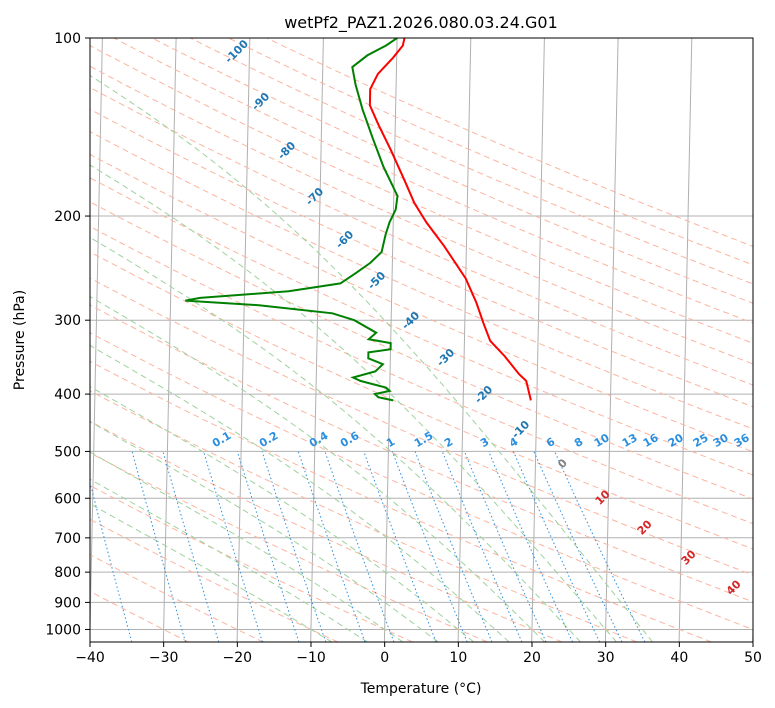 The height and width of the screenshot is (708, 775). What do you see at coordinates (421, 689) in the screenshot?
I see `x-axis-label: Temperature (°C)` at bounding box center [421, 689].